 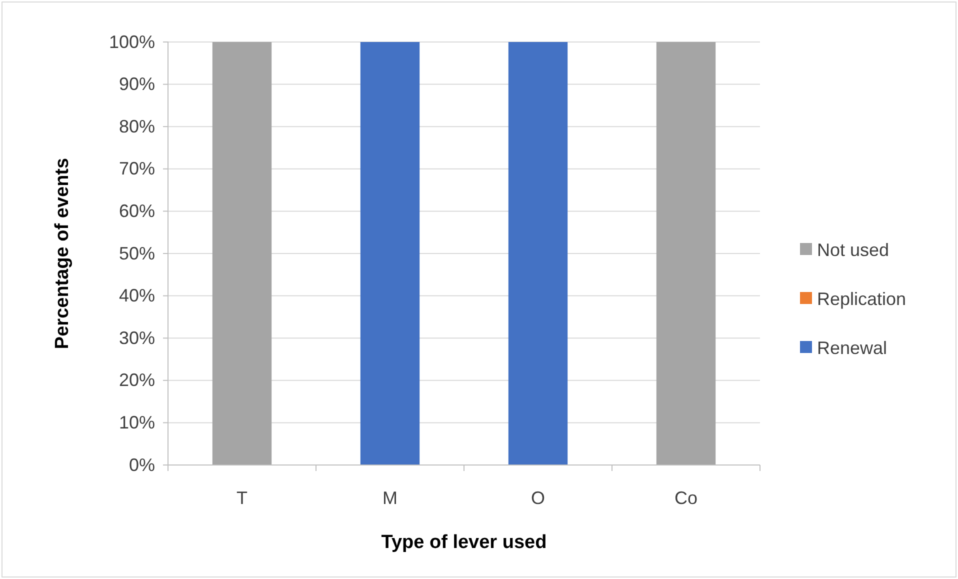 I want to click on x-tick-label: Co, so click(x=686, y=498).